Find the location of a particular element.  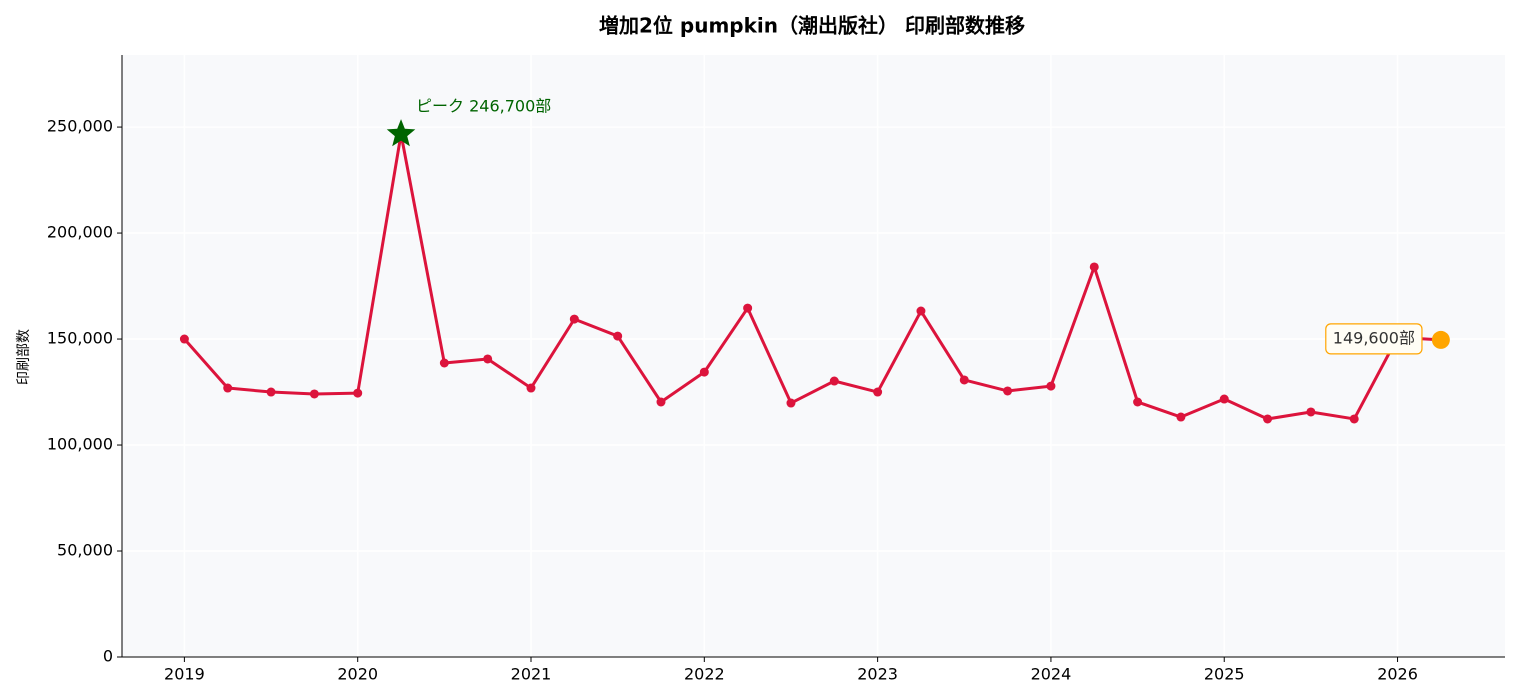

x-tick-label: 2024 is located at coordinates (1051, 674).